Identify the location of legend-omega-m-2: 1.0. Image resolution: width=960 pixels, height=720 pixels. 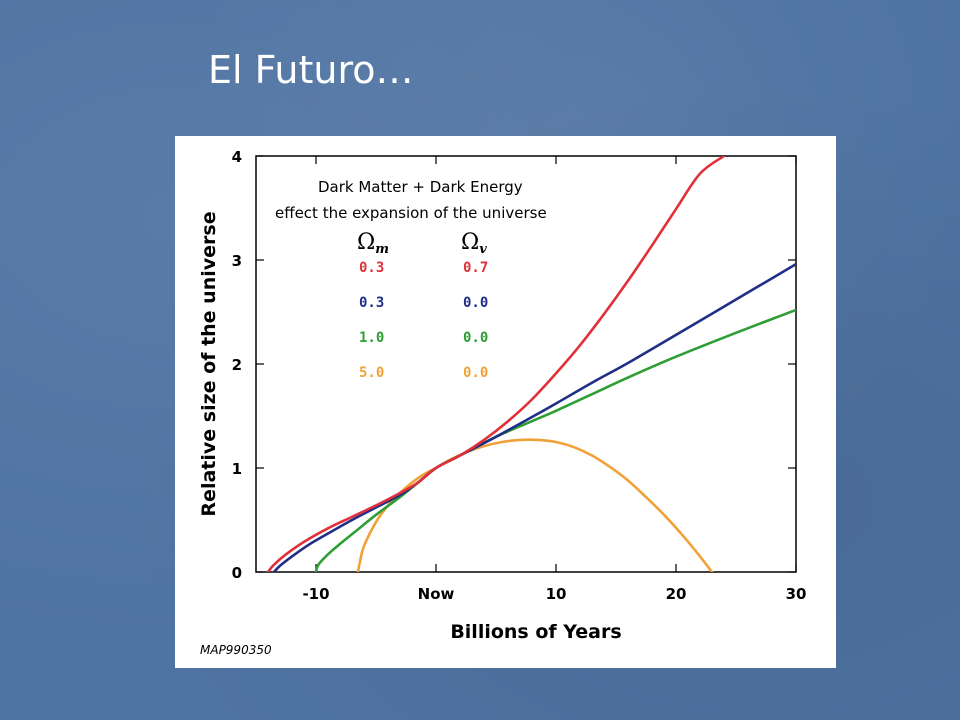
(371, 338).